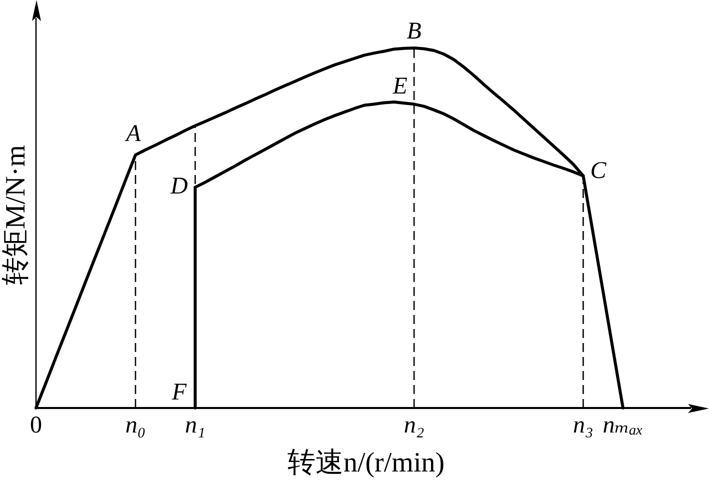 The height and width of the screenshot is (480, 709). What do you see at coordinates (179, 187) in the screenshot?
I see `annotation: D` at bounding box center [179, 187].